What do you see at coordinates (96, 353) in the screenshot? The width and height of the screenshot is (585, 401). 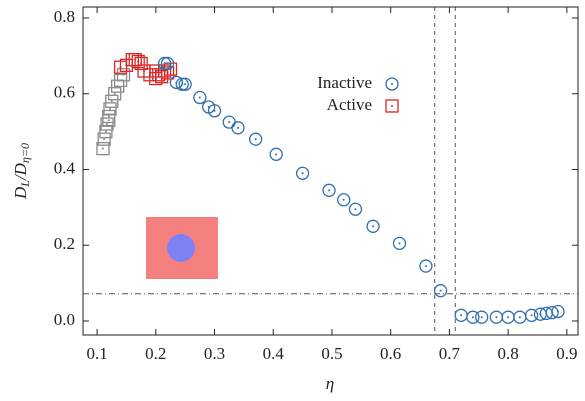 I see `x-tick-label: 0.1` at bounding box center [96, 353].